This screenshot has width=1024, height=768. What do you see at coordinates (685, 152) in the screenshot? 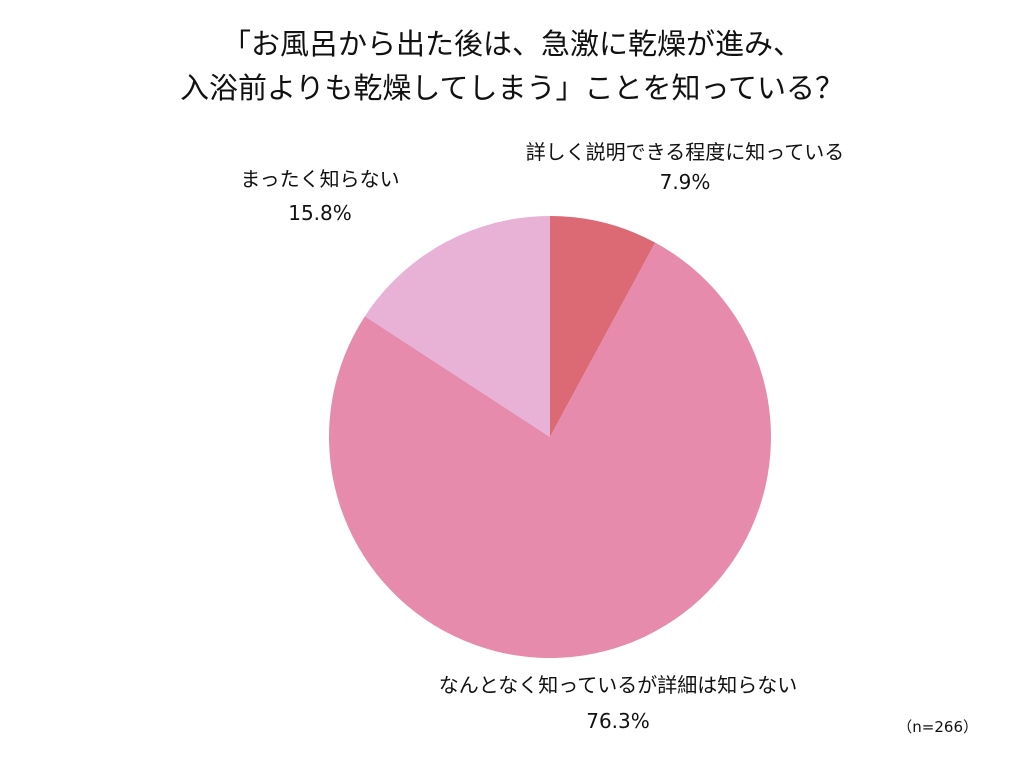
I see `category-label: 詳しく説明できる程度に知っている` at bounding box center [685, 152].